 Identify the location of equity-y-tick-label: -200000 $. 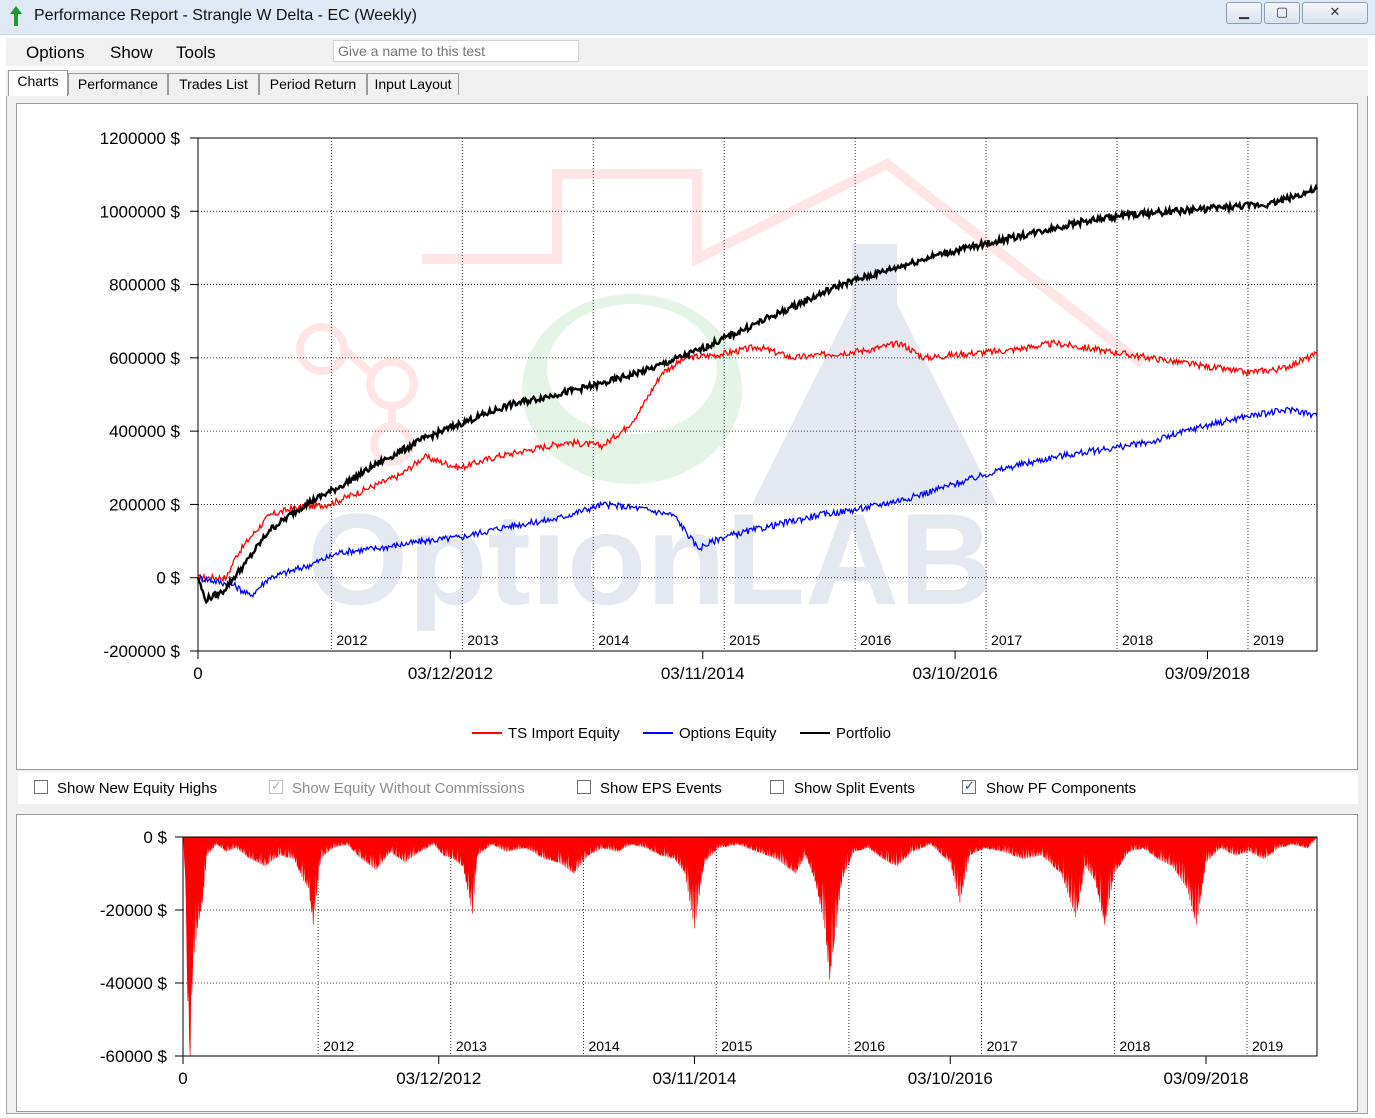
(141, 651).